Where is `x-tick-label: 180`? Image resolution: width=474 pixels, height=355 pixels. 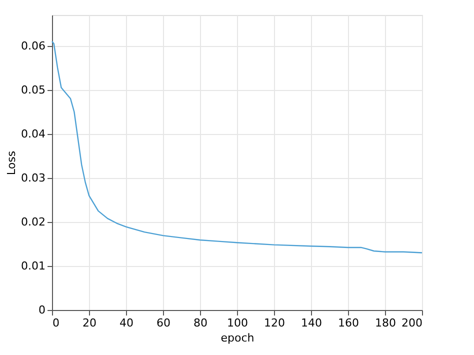
x-tick-label: 180 is located at coordinates (385, 323).